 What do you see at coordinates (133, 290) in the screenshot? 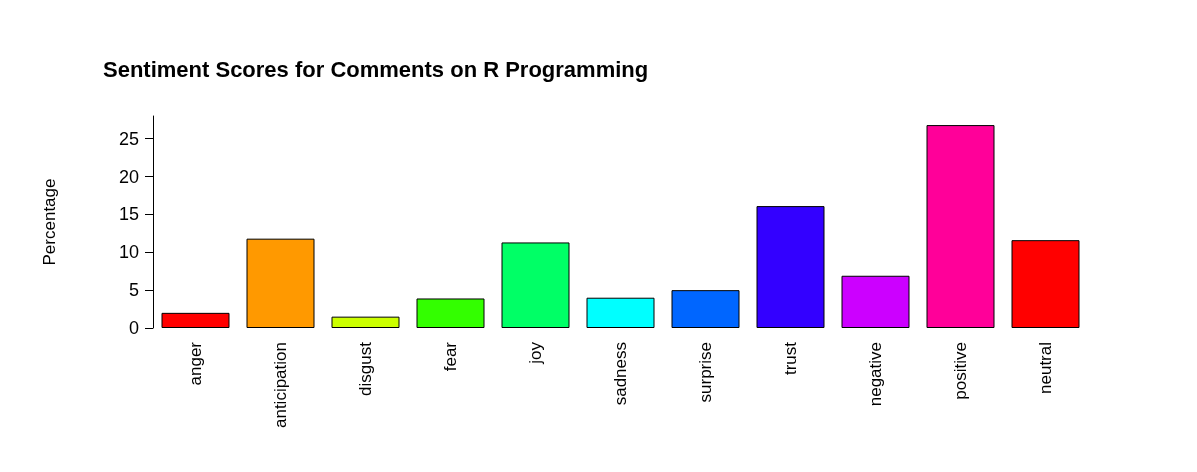
I see `y-tick-label: 5` at bounding box center [133, 290].